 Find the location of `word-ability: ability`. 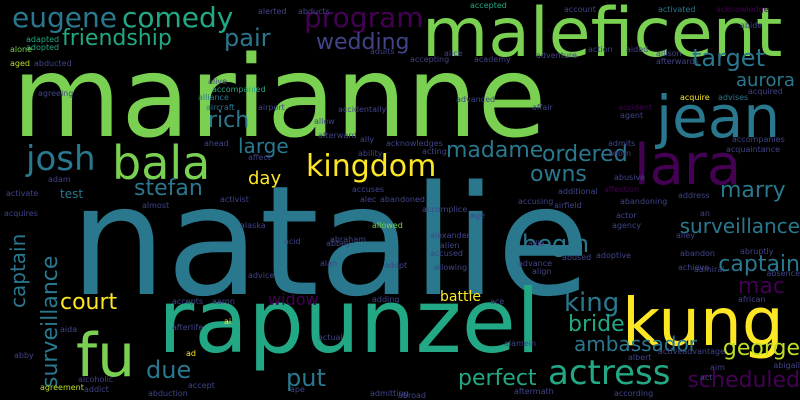

word-ability: ability is located at coordinates (370, 153).